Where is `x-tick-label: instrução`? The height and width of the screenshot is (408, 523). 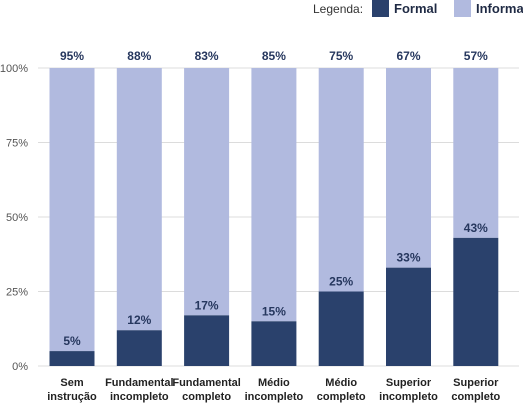
x-tick-label: instrução is located at coordinates (72, 397).